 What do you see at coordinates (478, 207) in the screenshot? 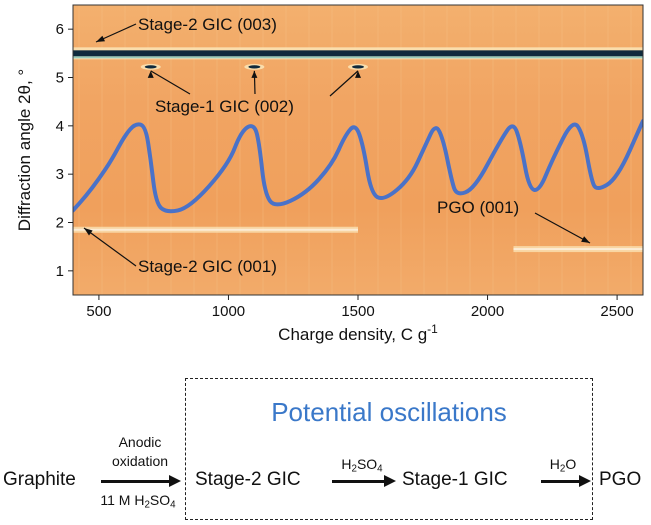
I see `annotation-label-2: PGO (001)` at bounding box center [478, 207].